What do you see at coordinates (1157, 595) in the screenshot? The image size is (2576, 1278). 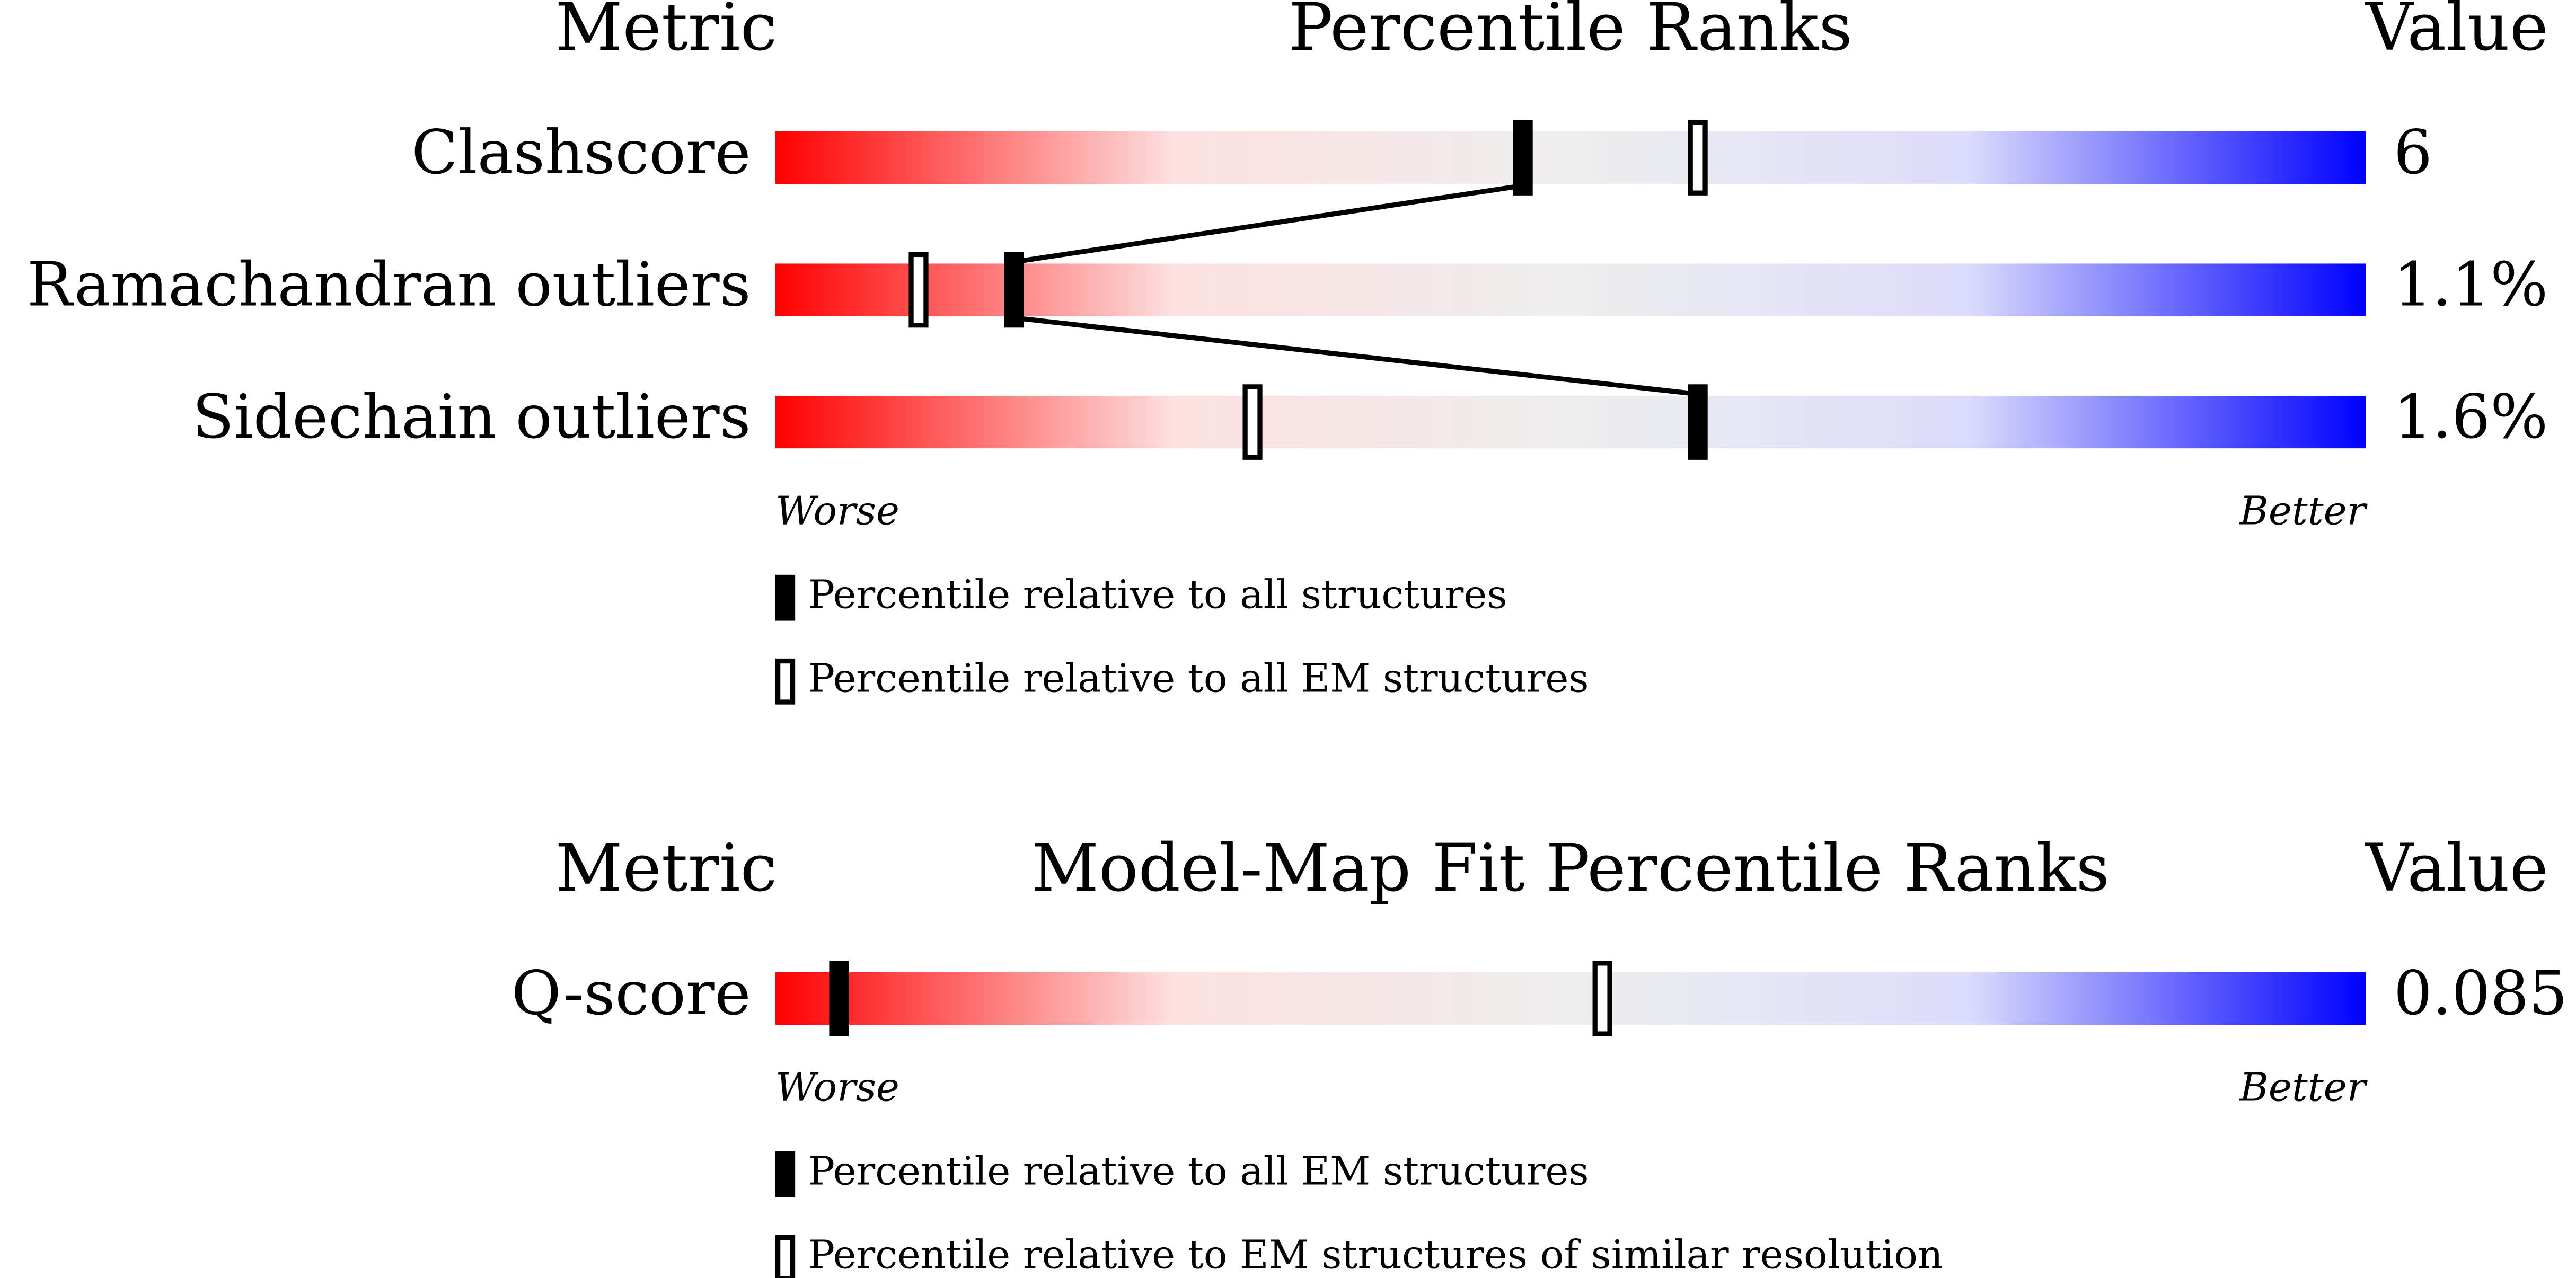 I see `legend-label: Percentile relative to all structures` at bounding box center [1157, 595].